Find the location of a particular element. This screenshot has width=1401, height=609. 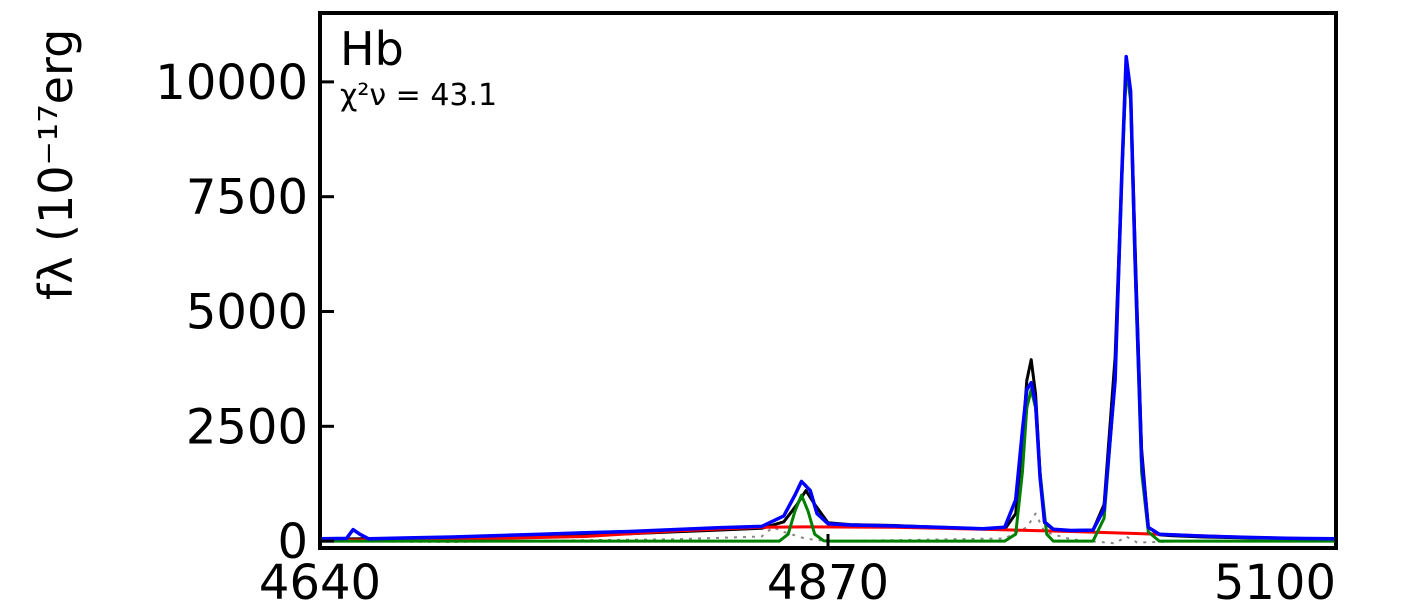

x-tick-label: 5100 is located at coordinates (1275, 582).